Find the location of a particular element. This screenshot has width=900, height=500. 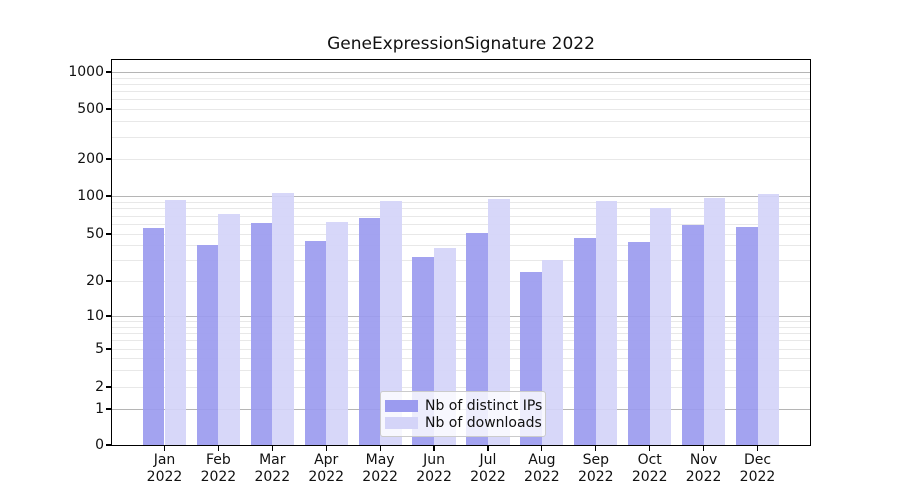

bar-mar-distinct-ips is located at coordinates (261, 334).